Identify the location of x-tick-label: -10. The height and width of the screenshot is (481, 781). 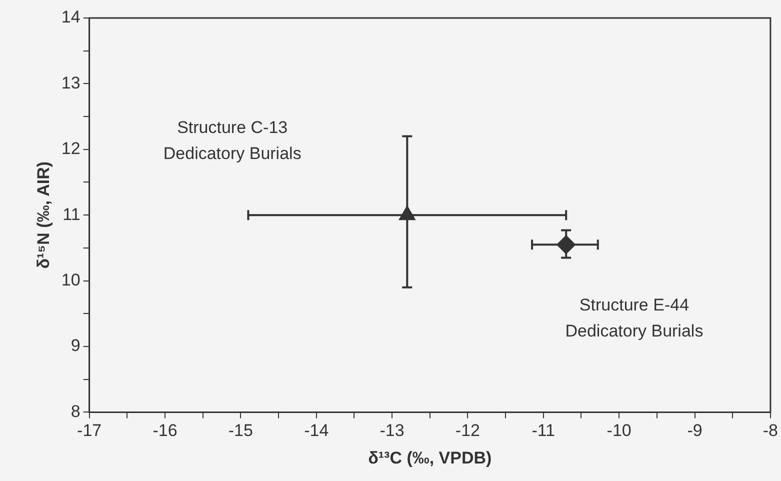
(619, 430).